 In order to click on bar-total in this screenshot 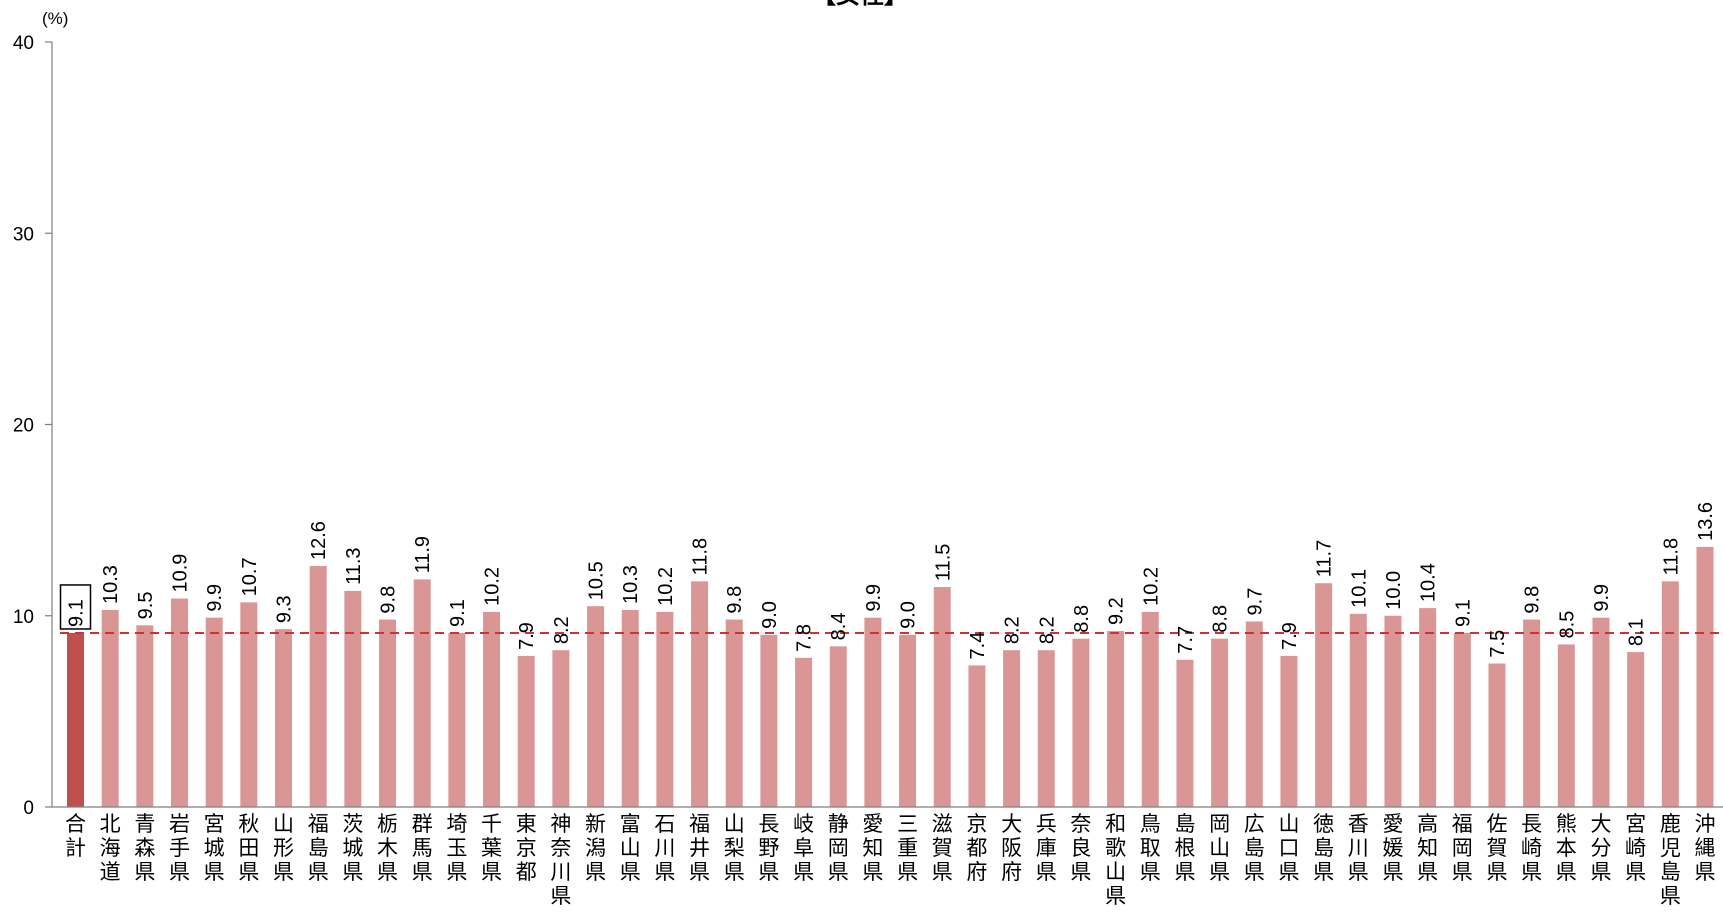, I will do `click(75, 719)`.